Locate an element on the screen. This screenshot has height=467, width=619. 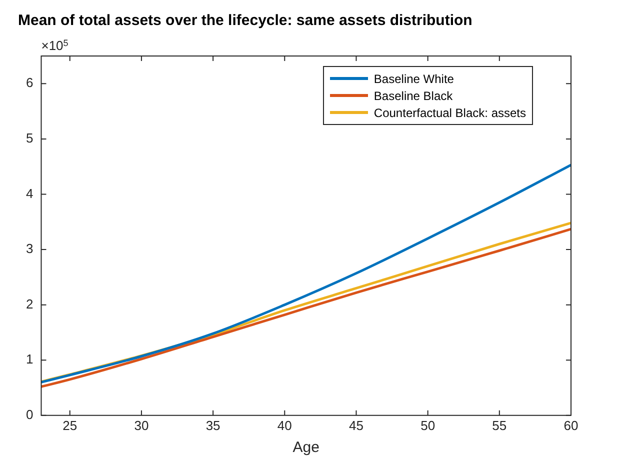
x-tick-label: 35 is located at coordinates (213, 425).